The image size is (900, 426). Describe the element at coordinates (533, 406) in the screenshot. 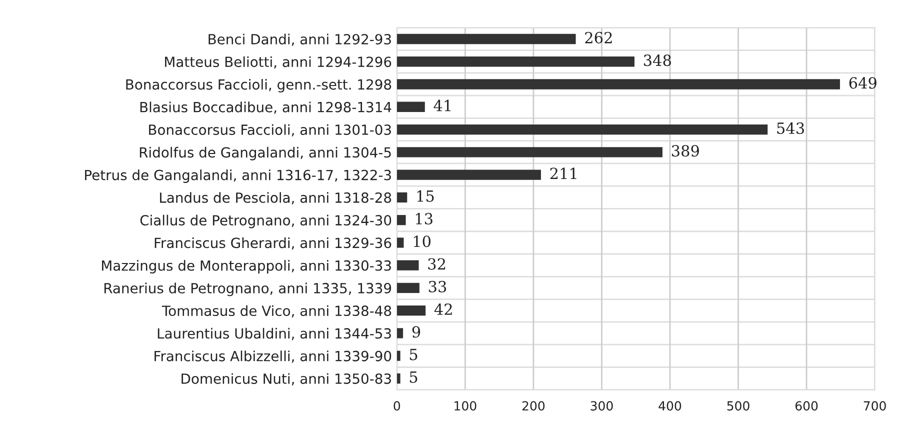

I see `x-tick-label: 200` at that location.